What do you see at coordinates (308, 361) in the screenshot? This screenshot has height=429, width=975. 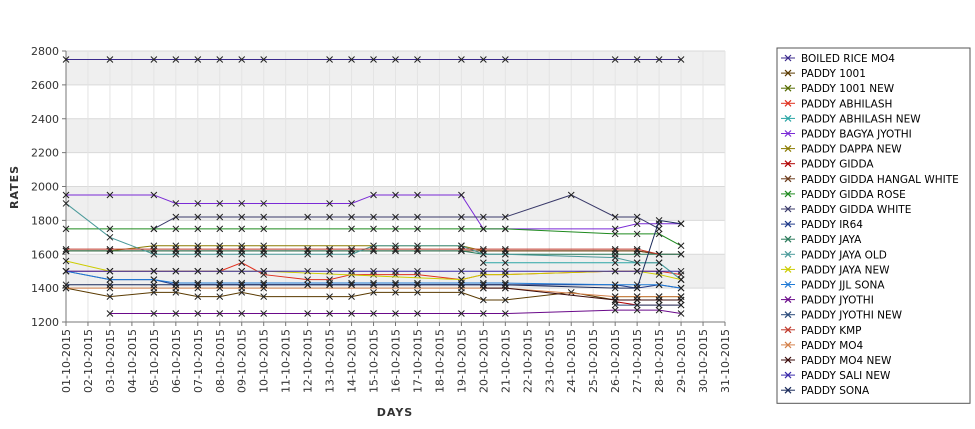 I see `x-tick-label: 12-10-2015` at bounding box center [308, 361].